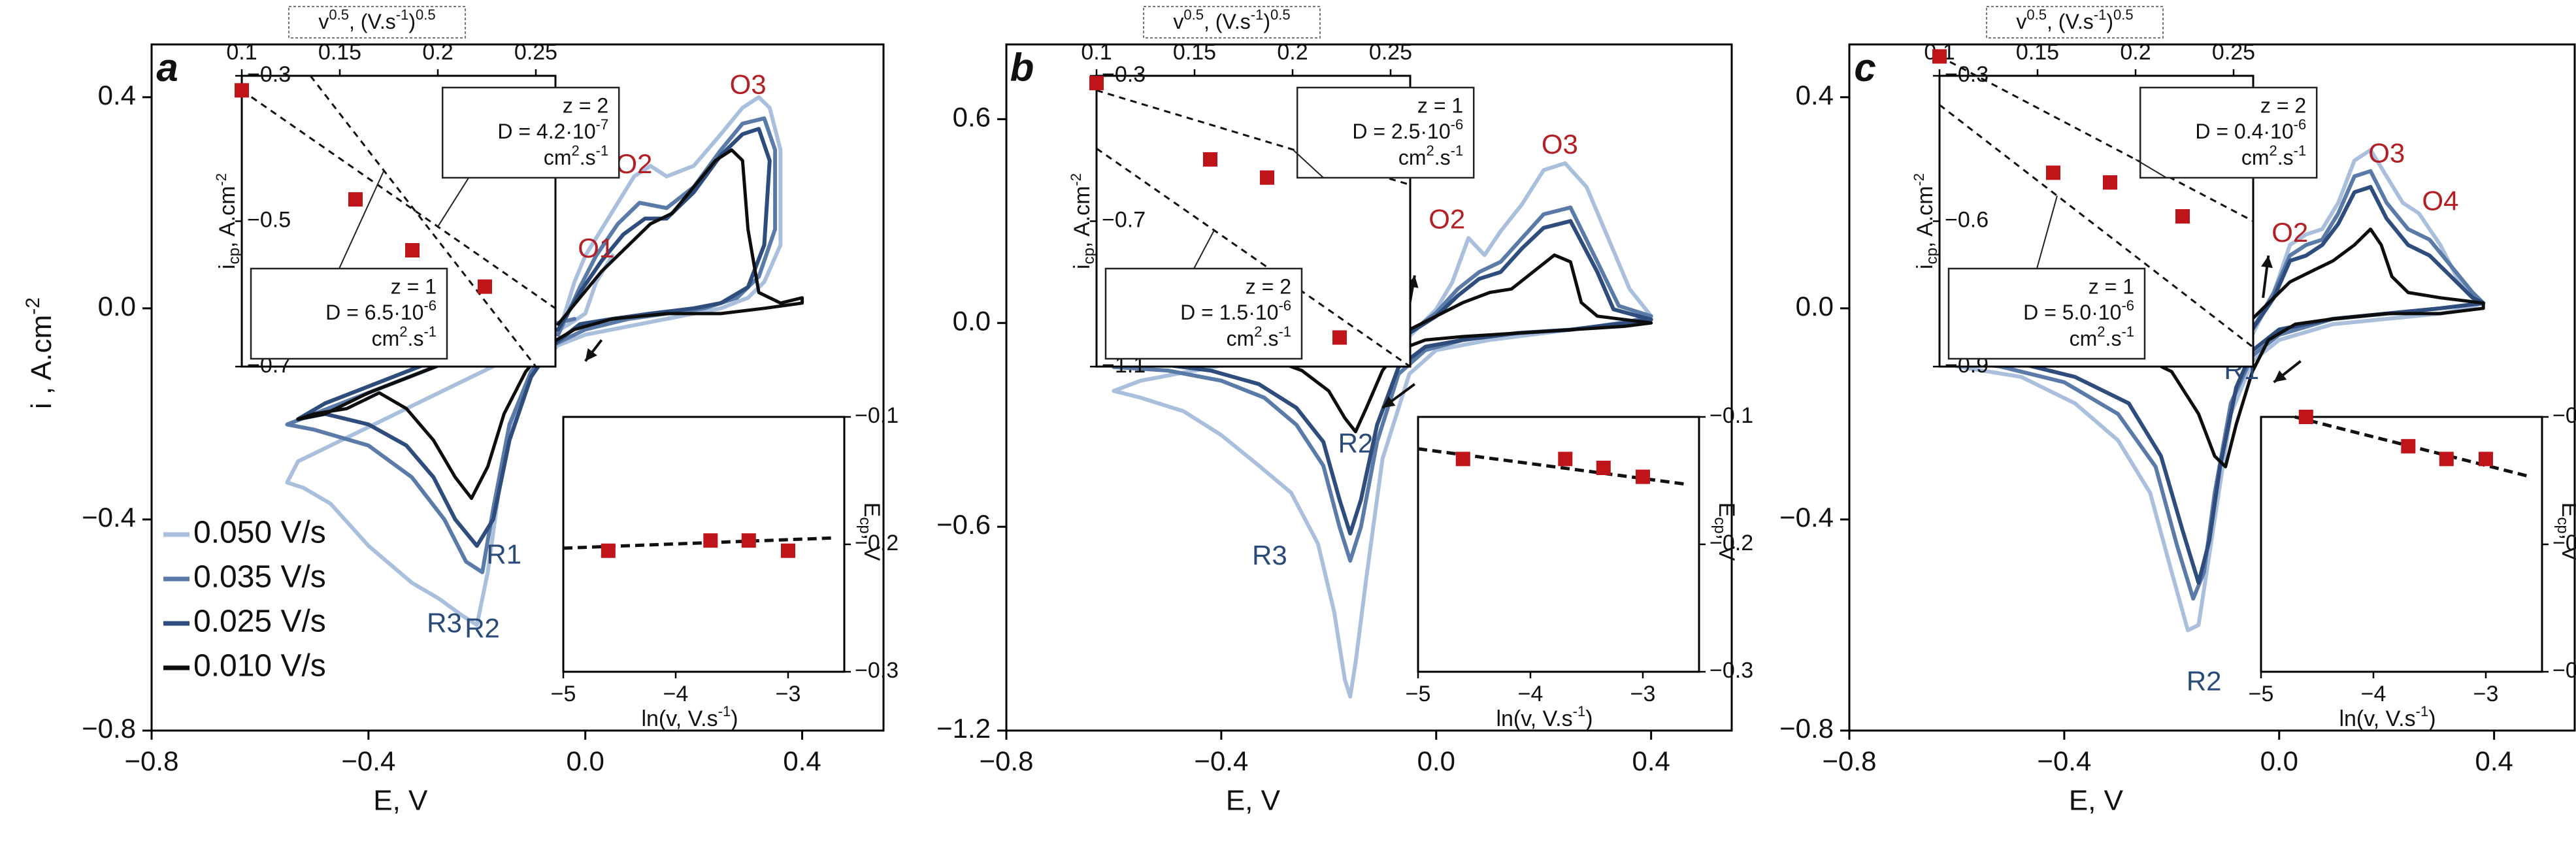  Describe the element at coordinates (1418, 694) in the screenshot. I see `inset-x-tick-label: −5` at that location.